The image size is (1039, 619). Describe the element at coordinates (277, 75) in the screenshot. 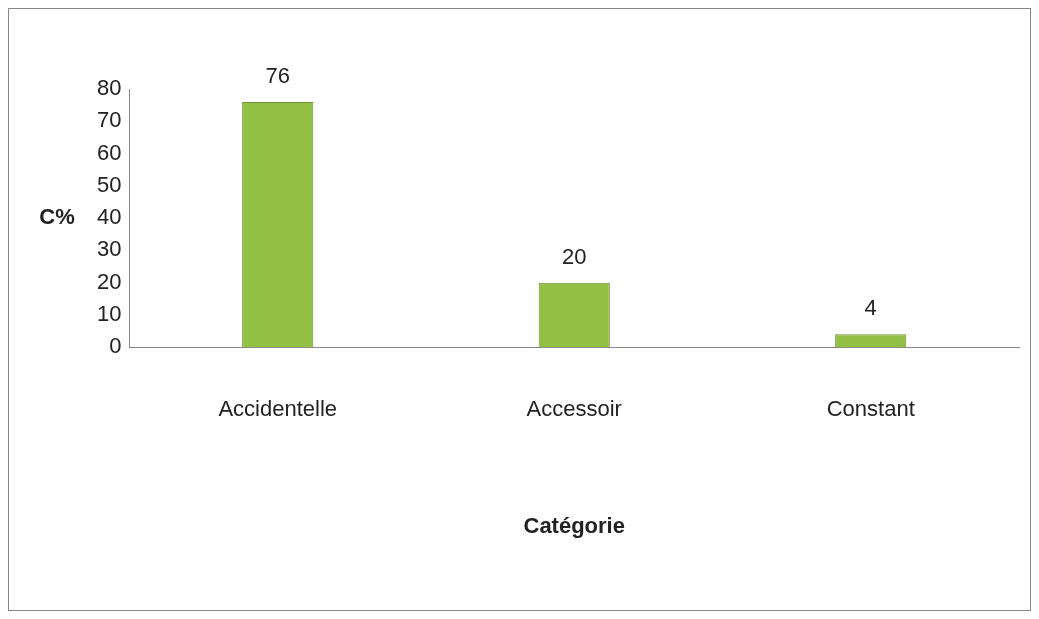

I see `data-label: 76` at that location.